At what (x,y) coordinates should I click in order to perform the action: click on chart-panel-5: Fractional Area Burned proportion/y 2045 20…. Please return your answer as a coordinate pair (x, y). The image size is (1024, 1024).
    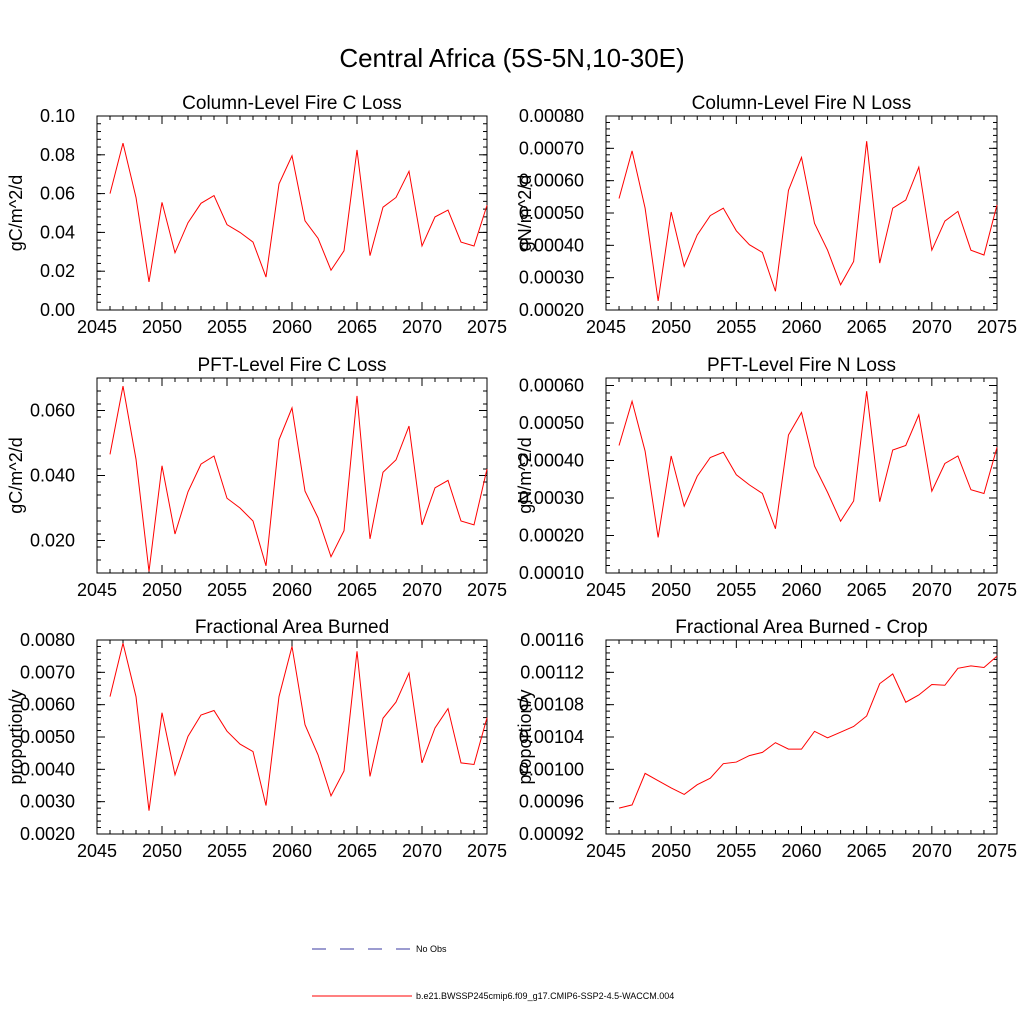
    Looking at the image, I should click on (256, 739).